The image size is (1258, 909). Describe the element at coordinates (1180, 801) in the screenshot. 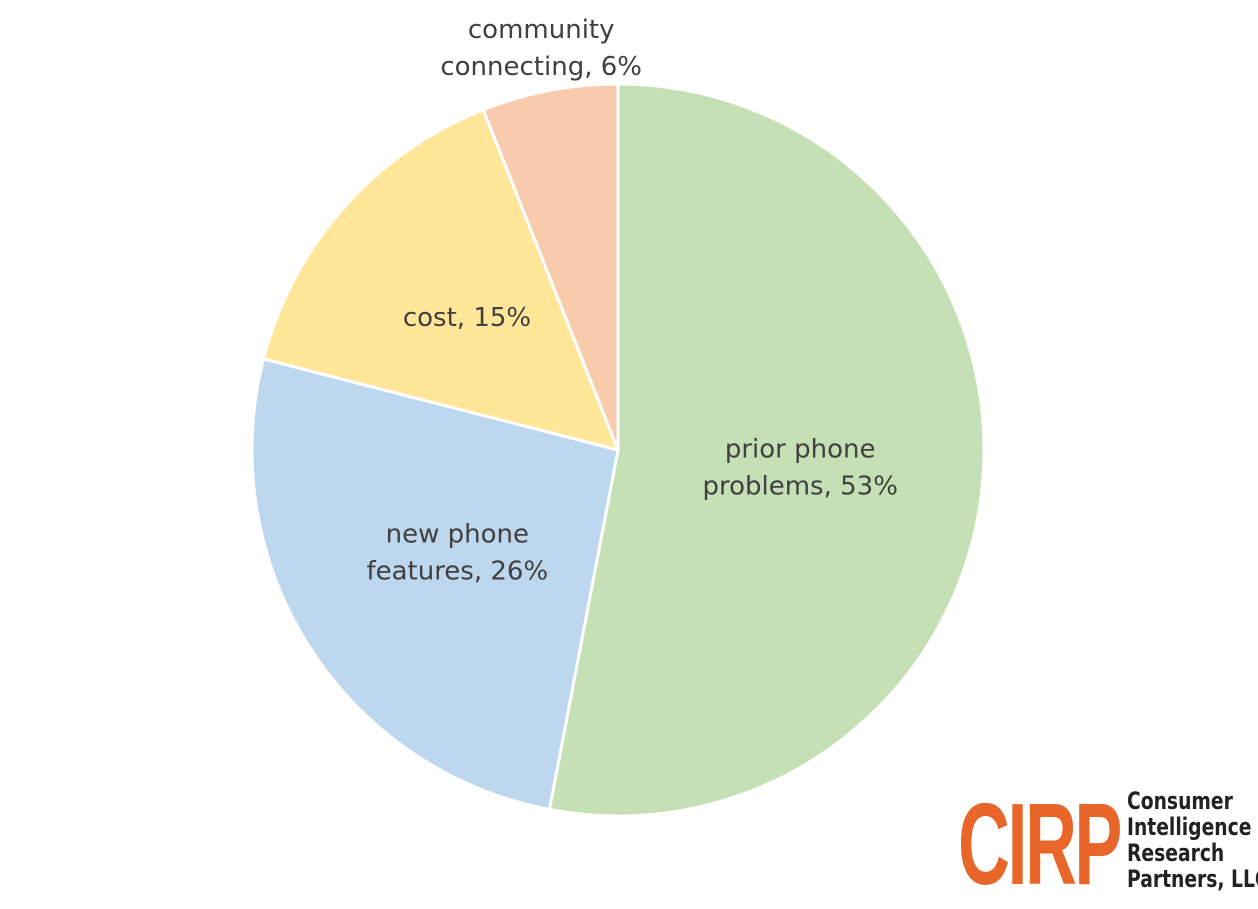

I see `logo-name-line: Consumer` at that location.